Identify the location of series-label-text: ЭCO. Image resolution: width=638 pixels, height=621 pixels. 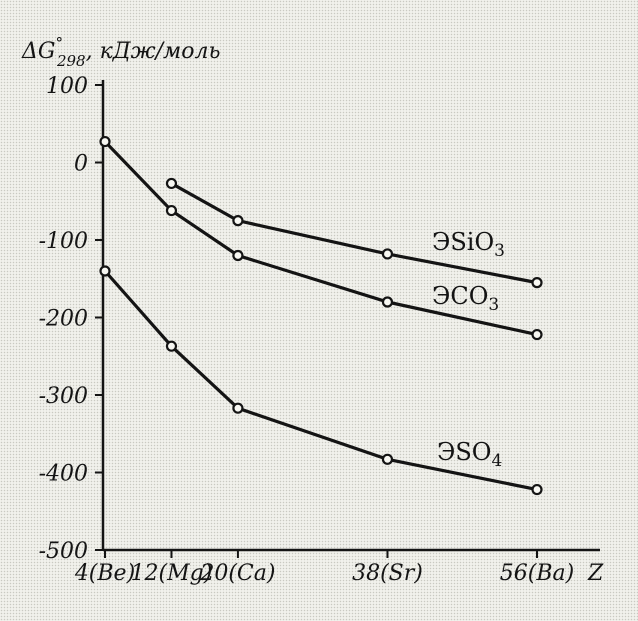
(460, 296).